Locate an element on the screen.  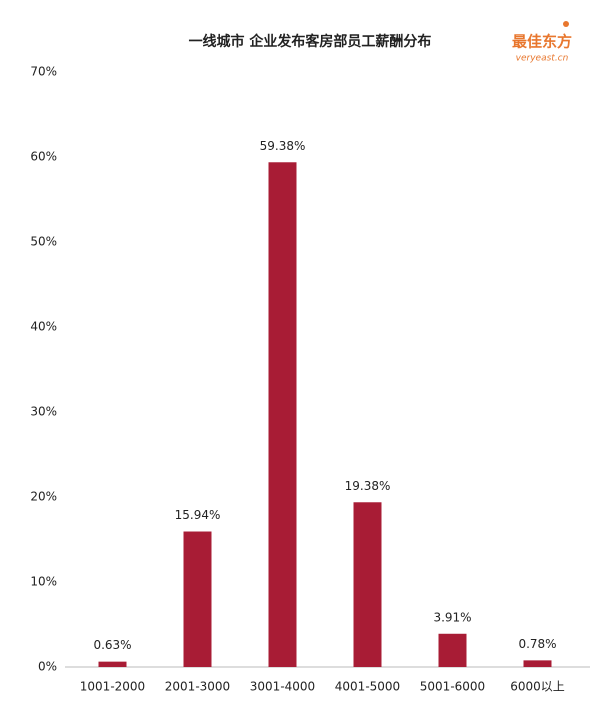
value-label: 19.38% is located at coordinates (368, 486).